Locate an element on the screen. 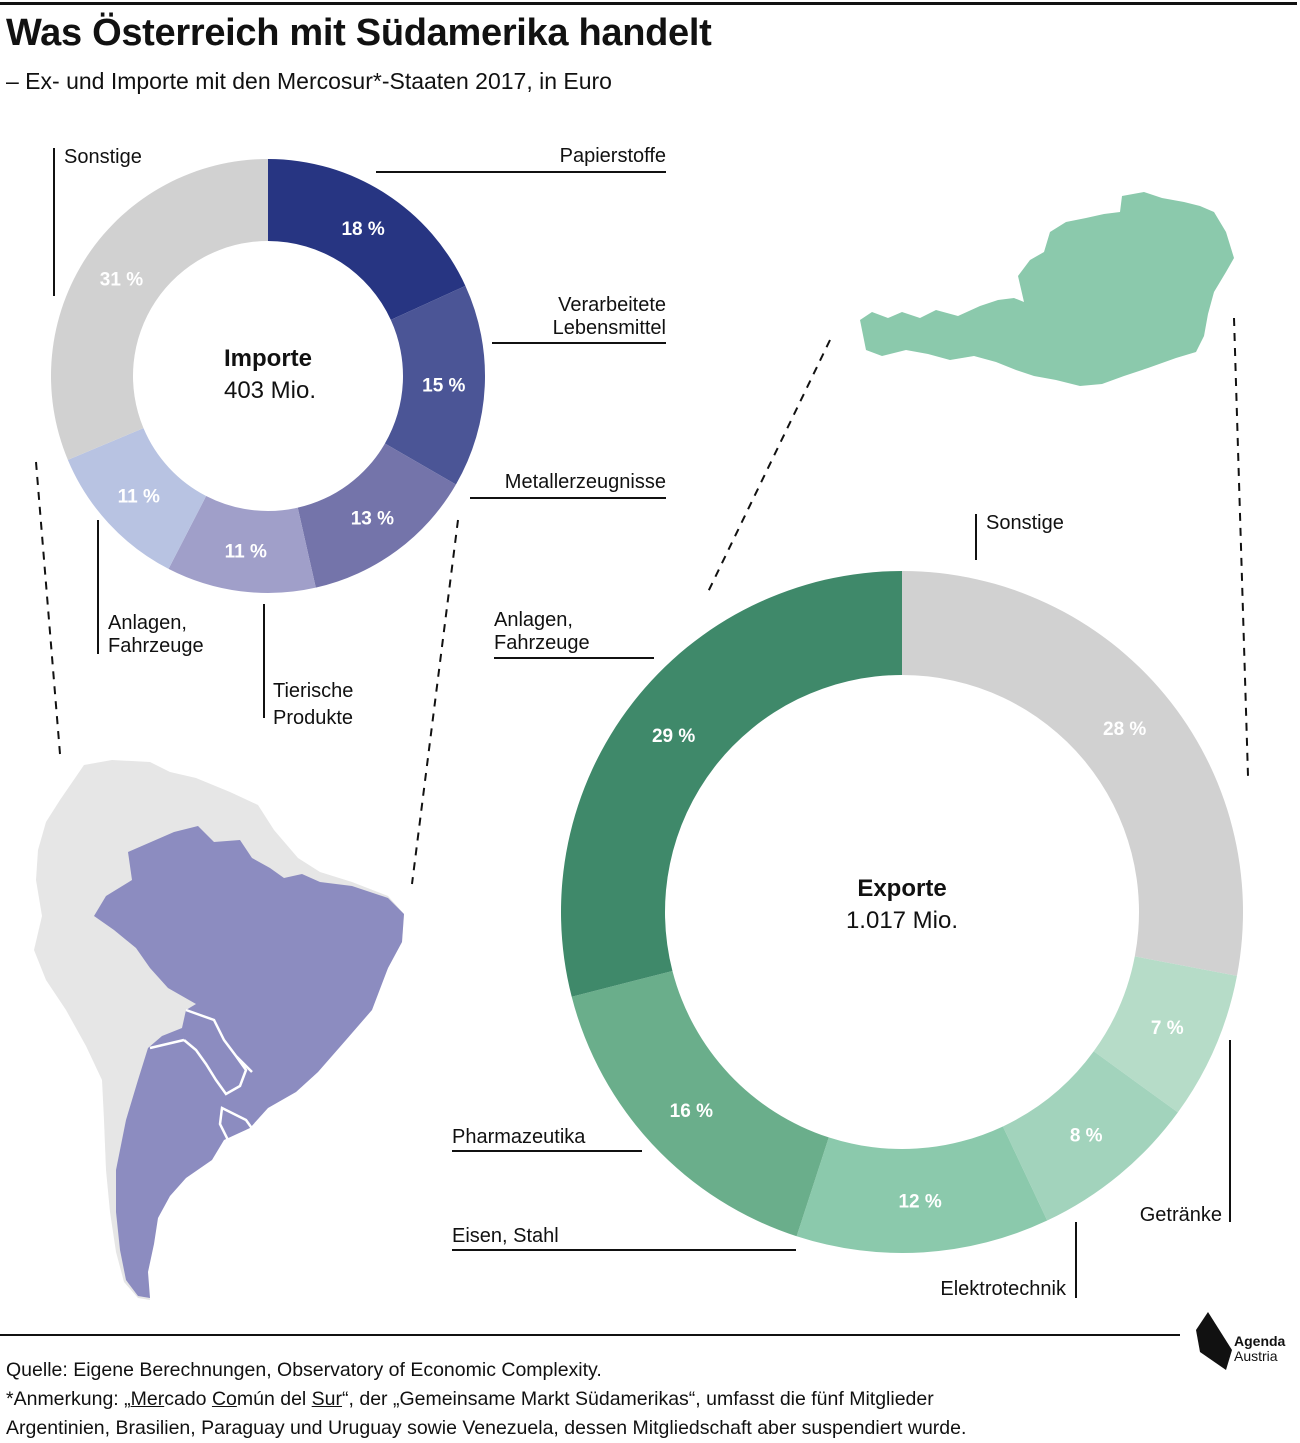 The width and height of the screenshot is (1300, 1443). label-import-anlagen: Anlagen, is located at coordinates (147, 623).